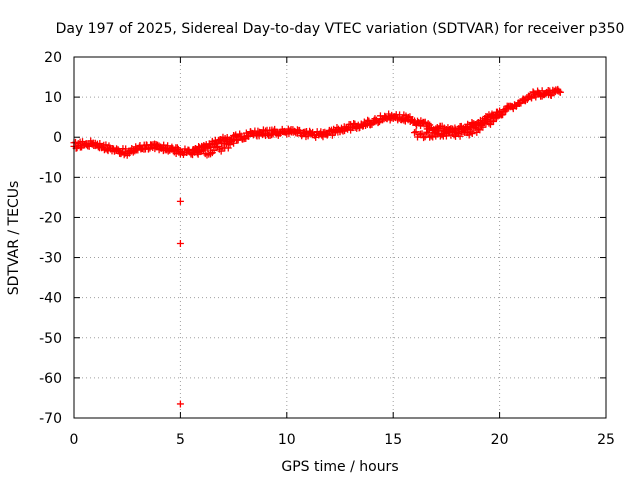  I want to click on x-tick-label: 15, so click(393, 440).